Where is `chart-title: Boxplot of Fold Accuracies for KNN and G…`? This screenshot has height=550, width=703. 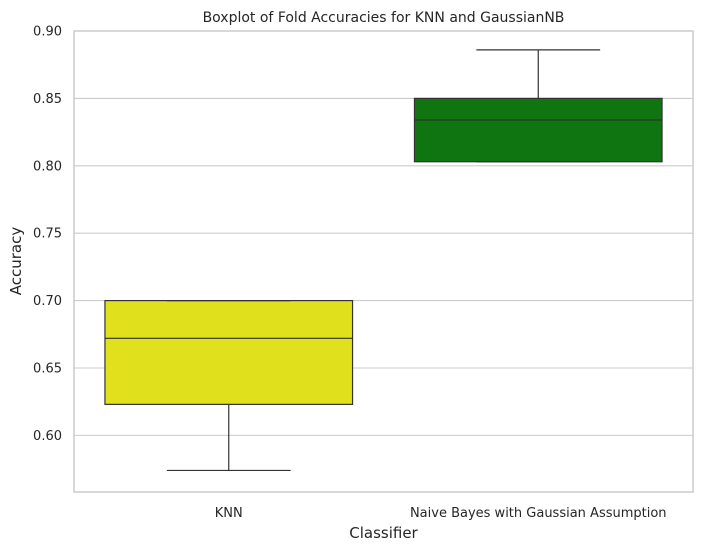 chart-title: Boxplot of Fold Accuracies for KNN and G… is located at coordinates (384, 18).